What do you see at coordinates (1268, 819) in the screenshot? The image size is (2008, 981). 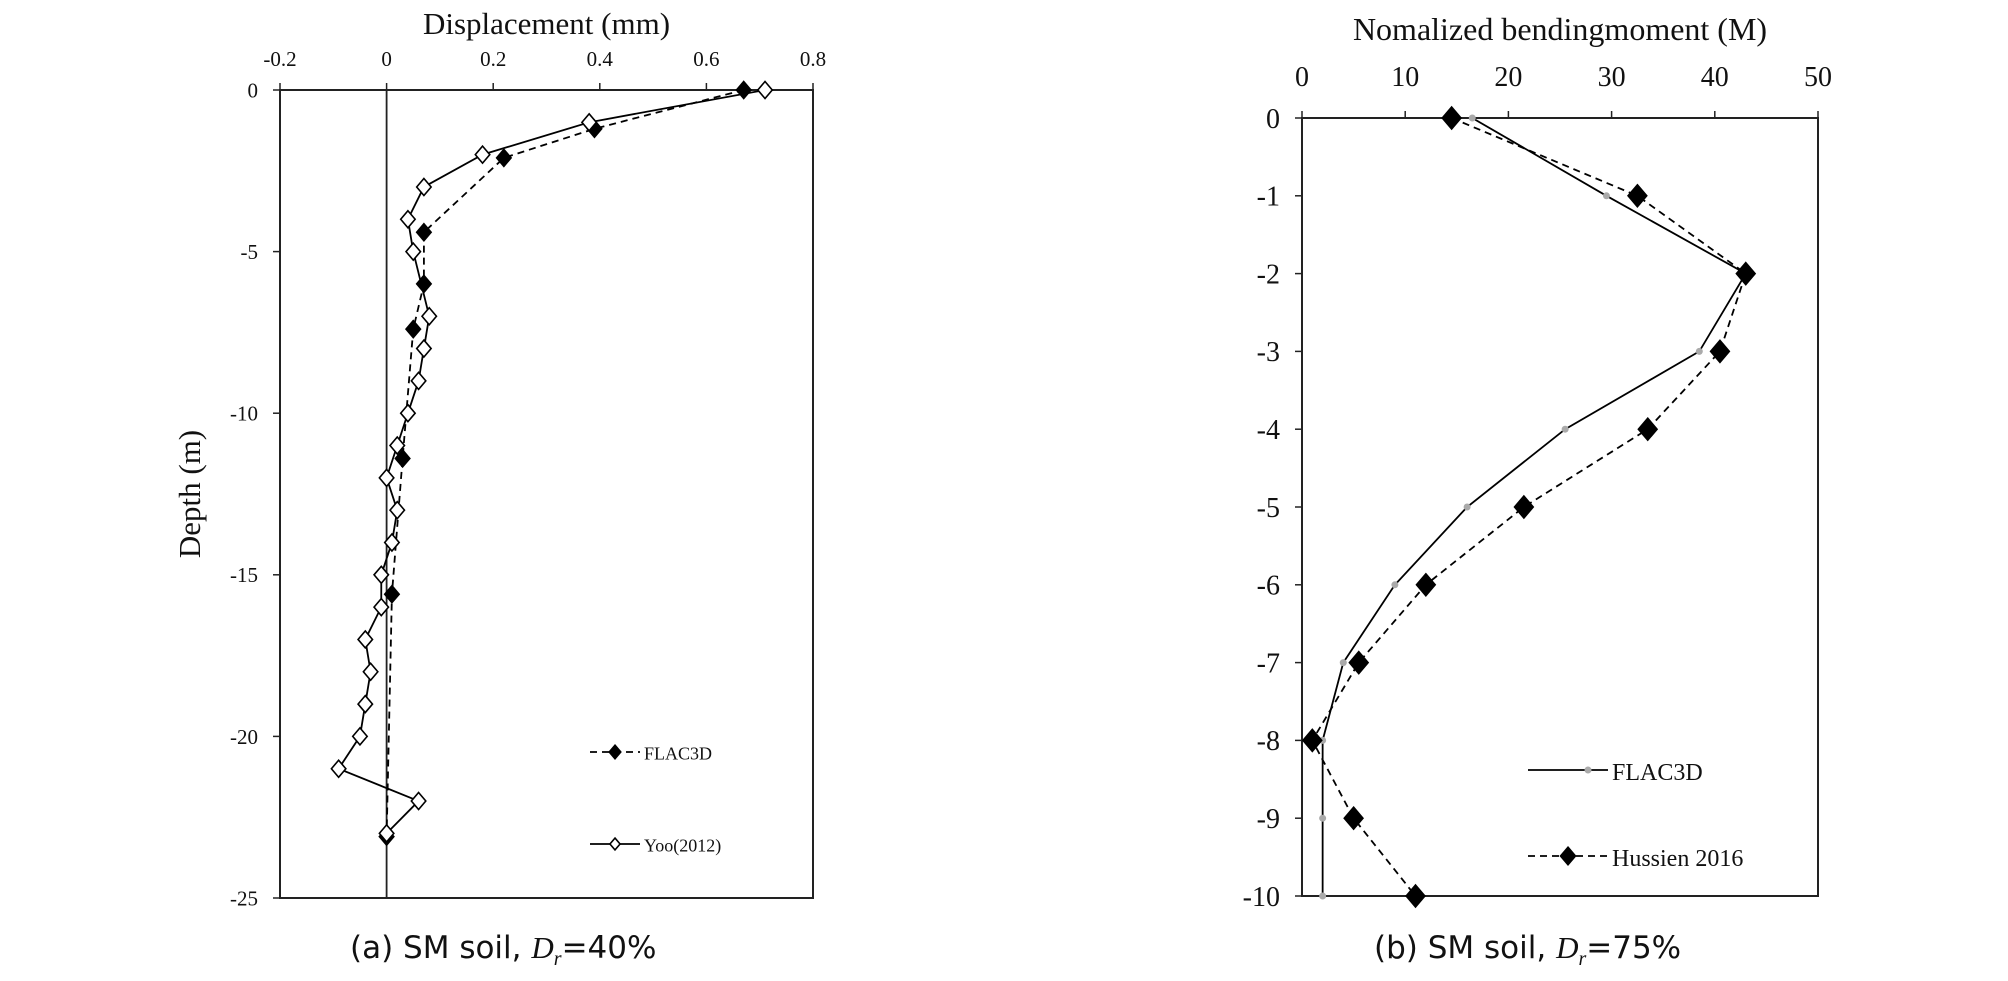 I see `y-tick-label-b-9: -9` at bounding box center [1268, 819].